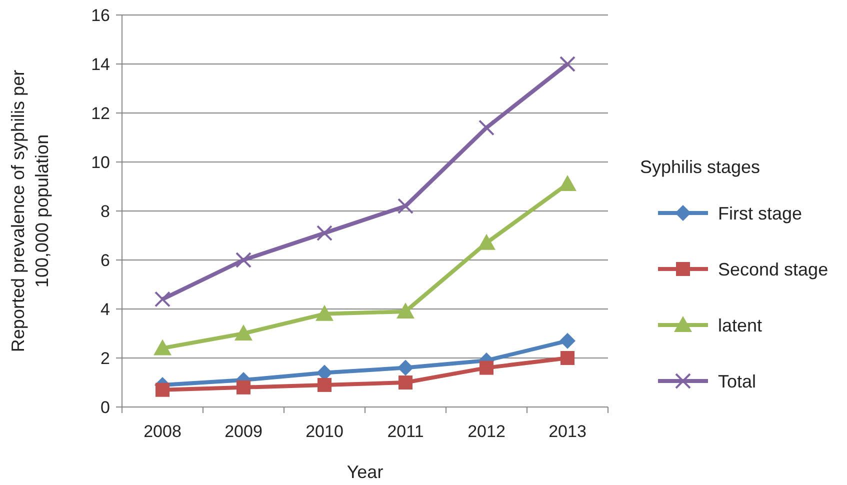 Image resolution: width=847 pixels, height=485 pixels. I want to click on x-tick-label: 2012, so click(487, 431).